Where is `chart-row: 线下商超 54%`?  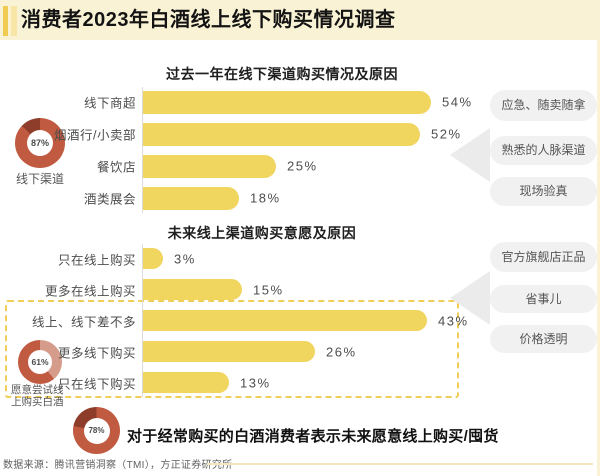
chart-row: 线下商超 54% is located at coordinates (300, 102).